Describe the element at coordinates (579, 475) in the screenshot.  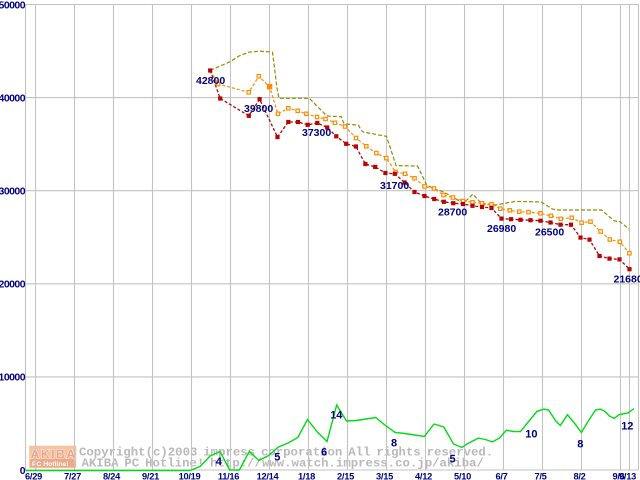
I see `svg-text: 8/2` at that location.